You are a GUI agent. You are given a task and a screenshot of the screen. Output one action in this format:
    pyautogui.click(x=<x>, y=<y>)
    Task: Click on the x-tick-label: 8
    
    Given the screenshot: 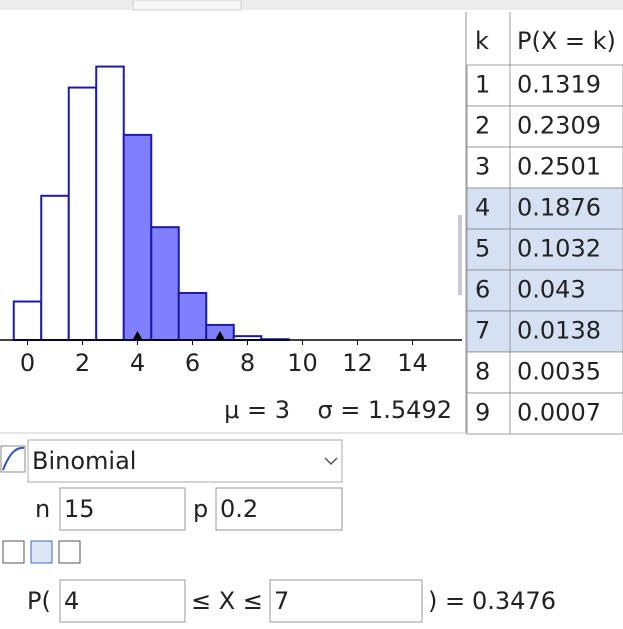 What is the action you would take?
    pyautogui.click(x=247, y=363)
    